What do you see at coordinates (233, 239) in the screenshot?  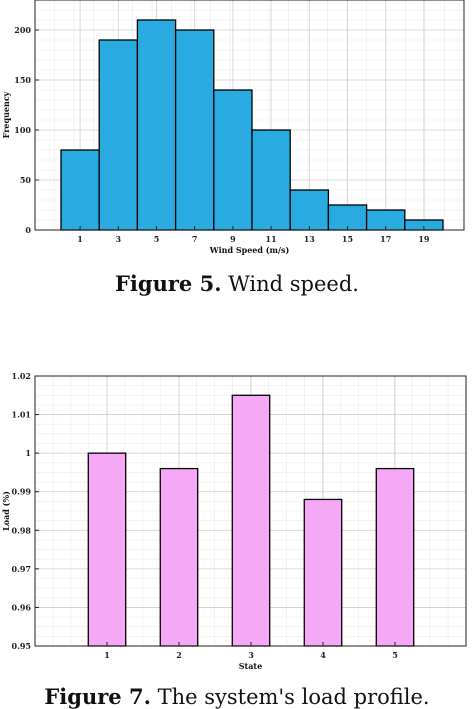 I see `x-tick-label: 9` at bounding box center [233, 239].